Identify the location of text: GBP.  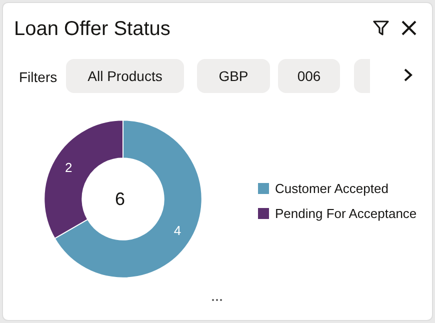
(233, 76).